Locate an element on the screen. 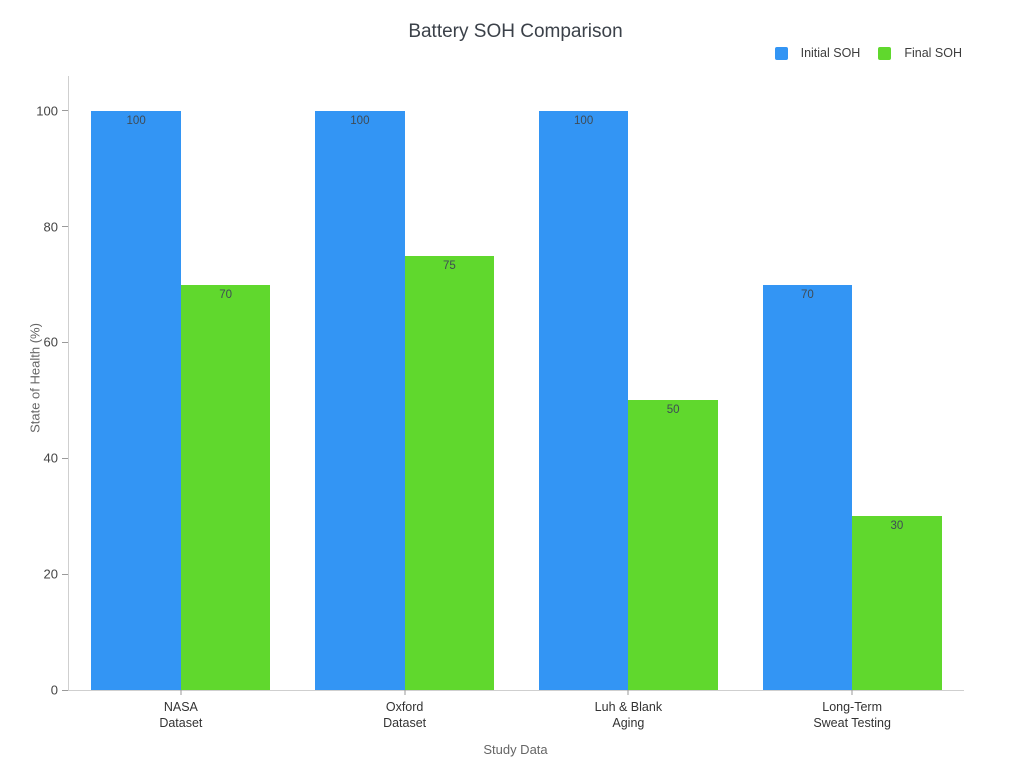  x-tick-label-oxford: Oxford Dataset is located at coordinates (405, 715).